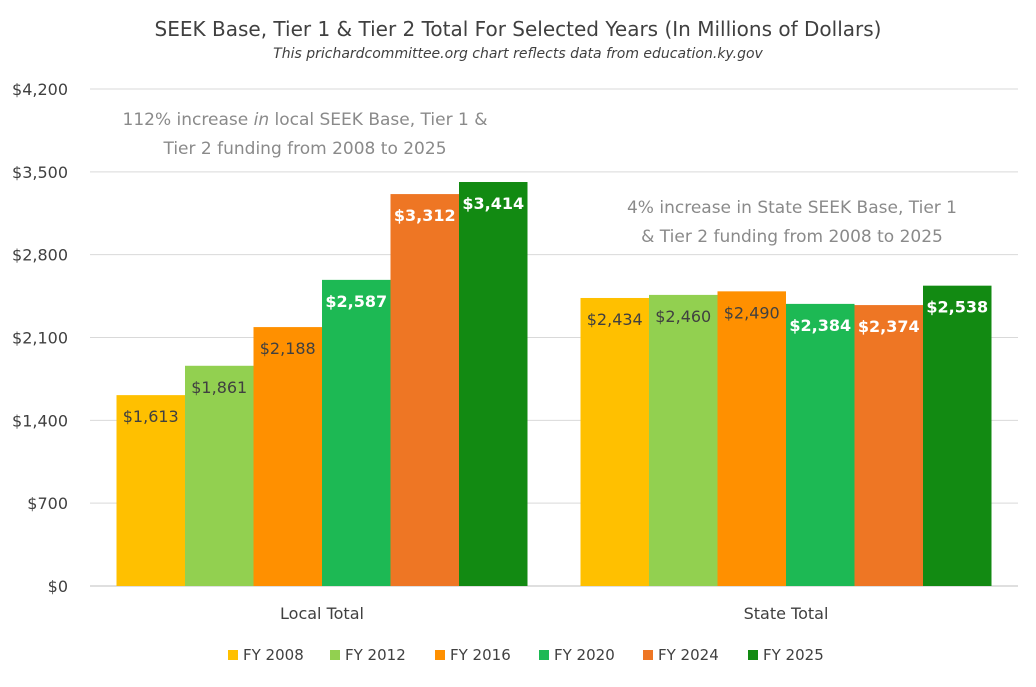 The height and width of the screenshot is (687, 1036). I want to click on y-tick-label: $3,500, so click(40, 172).